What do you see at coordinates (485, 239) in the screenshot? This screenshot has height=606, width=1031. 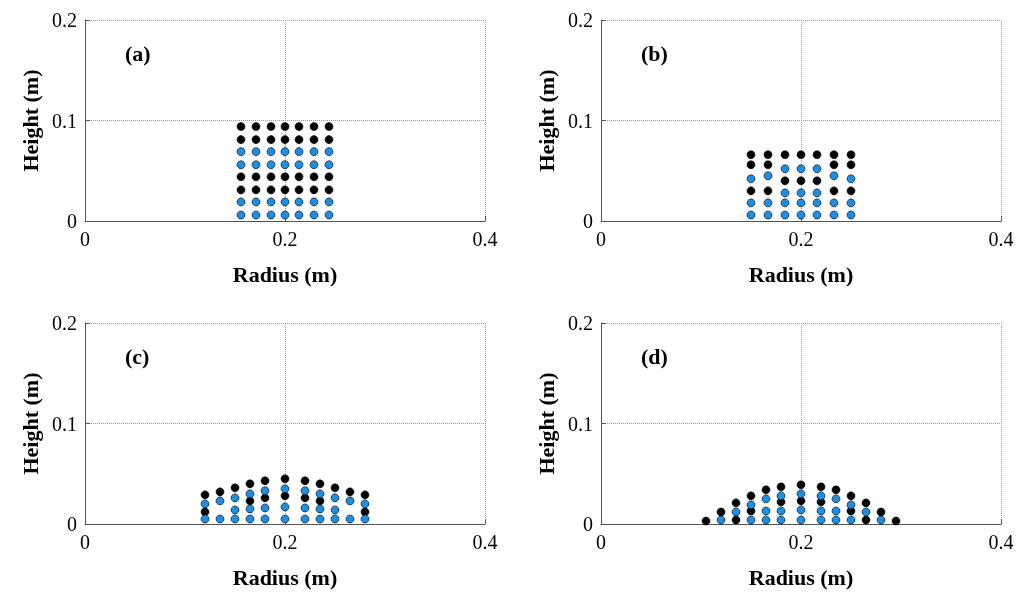 I see `x-tick-label: 0.4` at bounding box center [485, 239].